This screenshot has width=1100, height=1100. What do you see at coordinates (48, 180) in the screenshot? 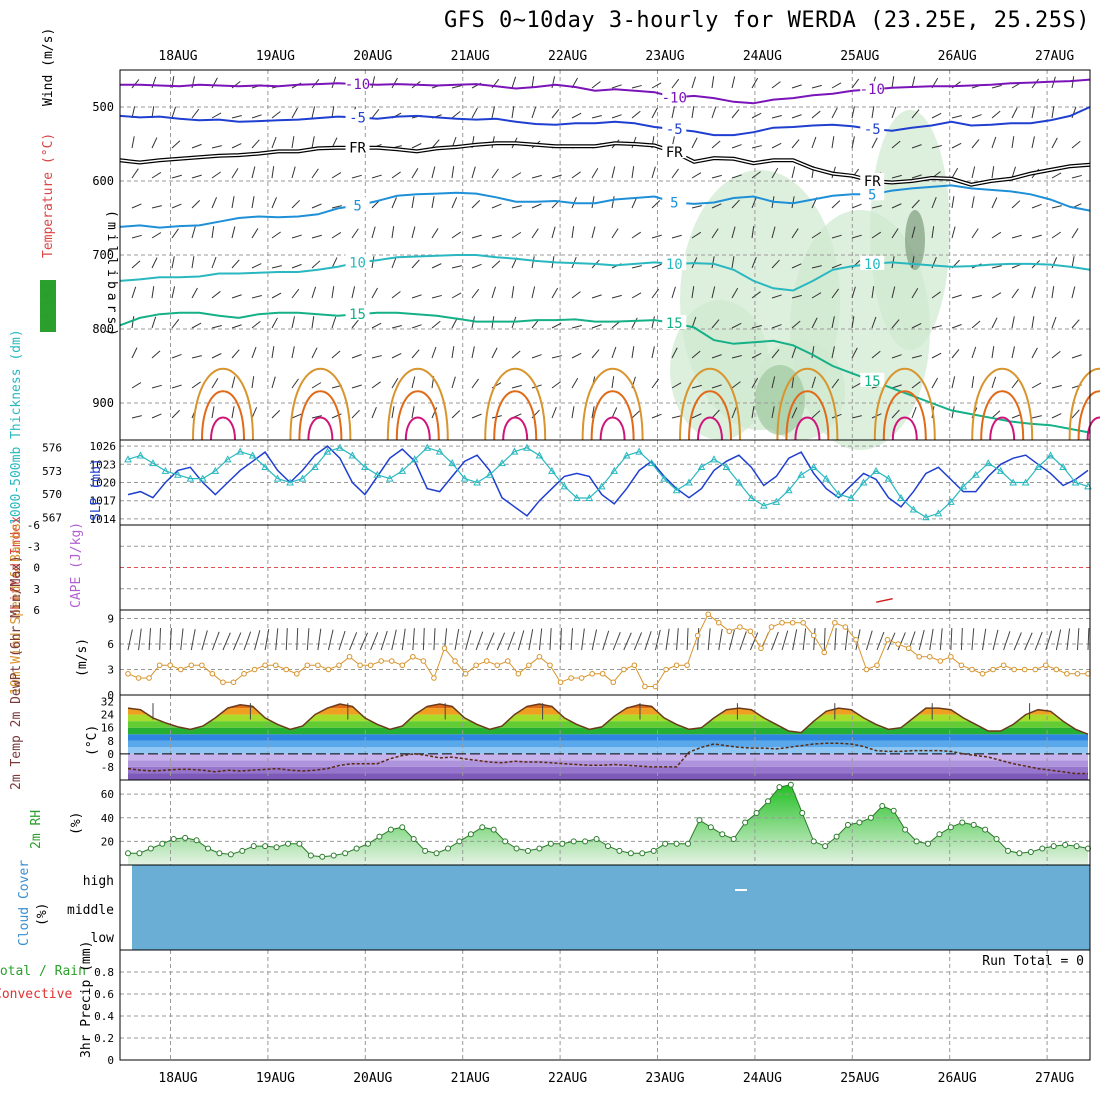
I see `upper-ylabel: RH (%) Temperature (°C) Wind (m/s)` at bounding box center [48, 180].